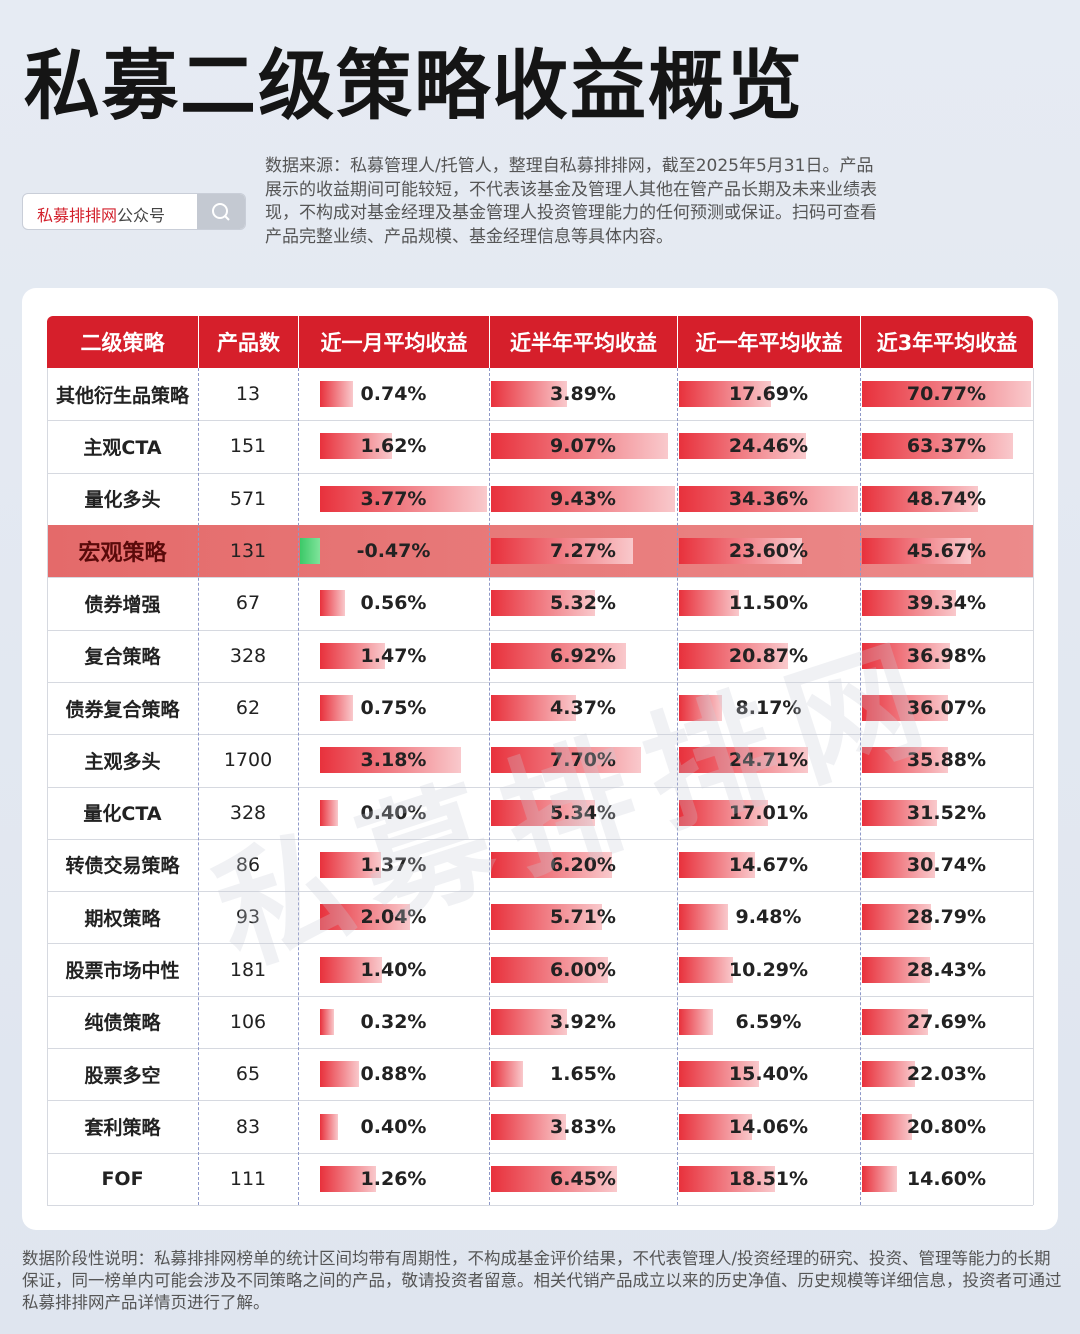 The width and height of the screenshot is (1080, 1334). What do you see at coordinates (946, 760) in the screenshot?
I see `value-cell: 35.88%` at bounding box center [946, 760].